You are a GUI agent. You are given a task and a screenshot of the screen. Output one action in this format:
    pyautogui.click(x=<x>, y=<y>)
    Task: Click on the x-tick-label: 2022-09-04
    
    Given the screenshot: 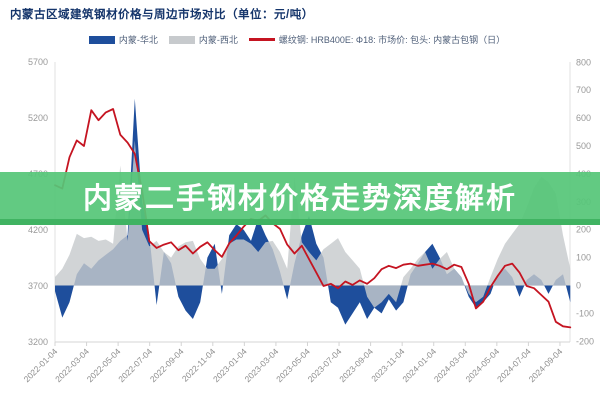 What is the action you would take?
    pyautogui.click(x=167, y=365)
    